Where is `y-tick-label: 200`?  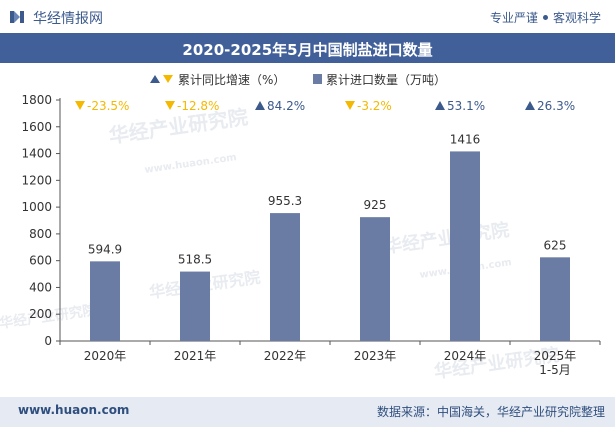
y-tick-label: 200 is located at coordinates (40, 314).